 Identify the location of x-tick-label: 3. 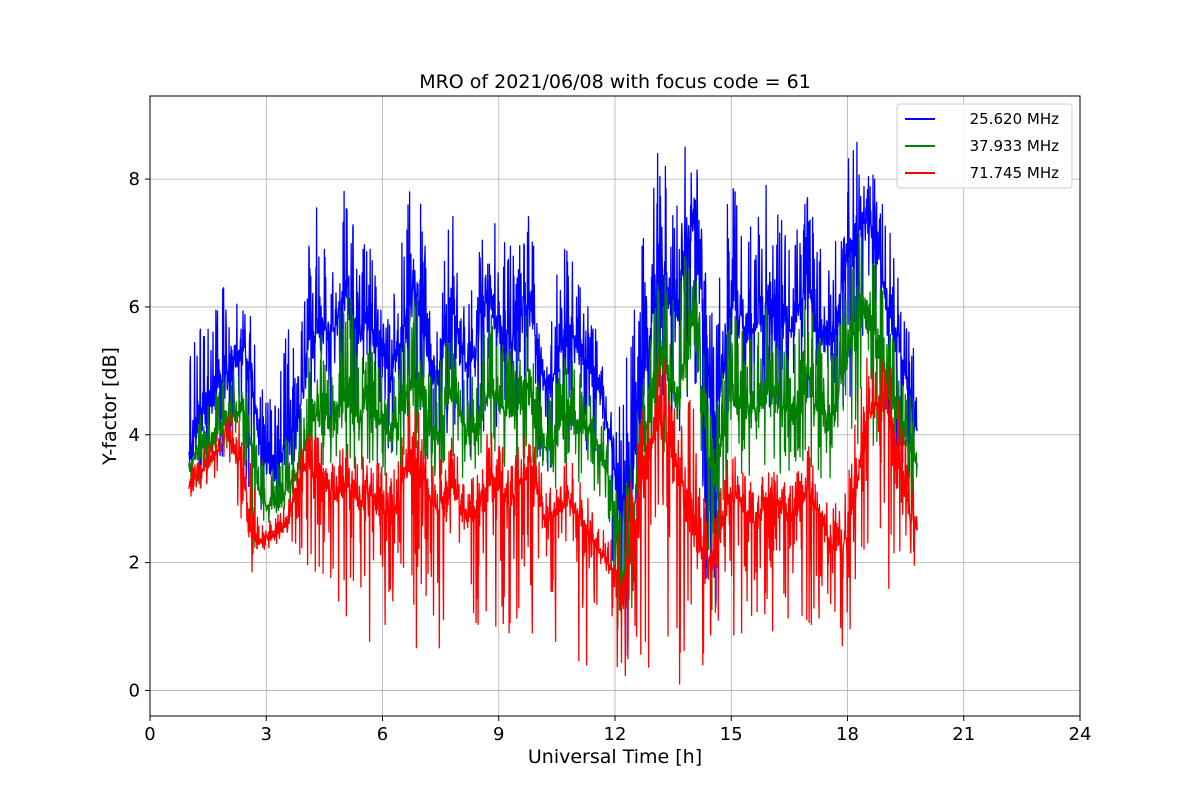
(266, 734).